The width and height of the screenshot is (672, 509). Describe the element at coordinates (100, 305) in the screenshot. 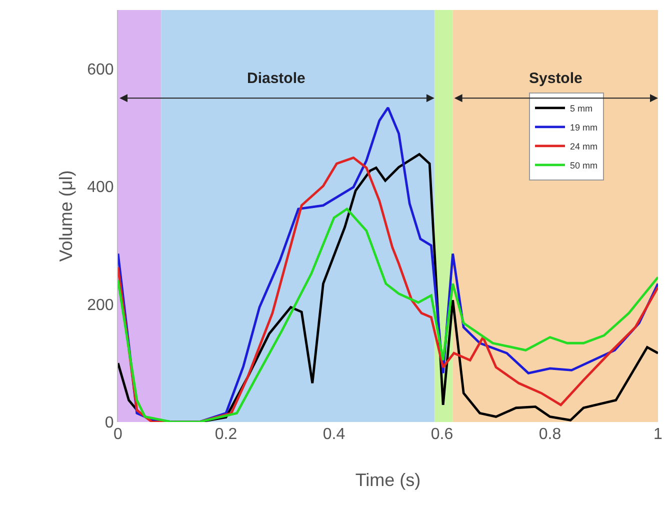

I see `y-tick-label: 200` at that location.